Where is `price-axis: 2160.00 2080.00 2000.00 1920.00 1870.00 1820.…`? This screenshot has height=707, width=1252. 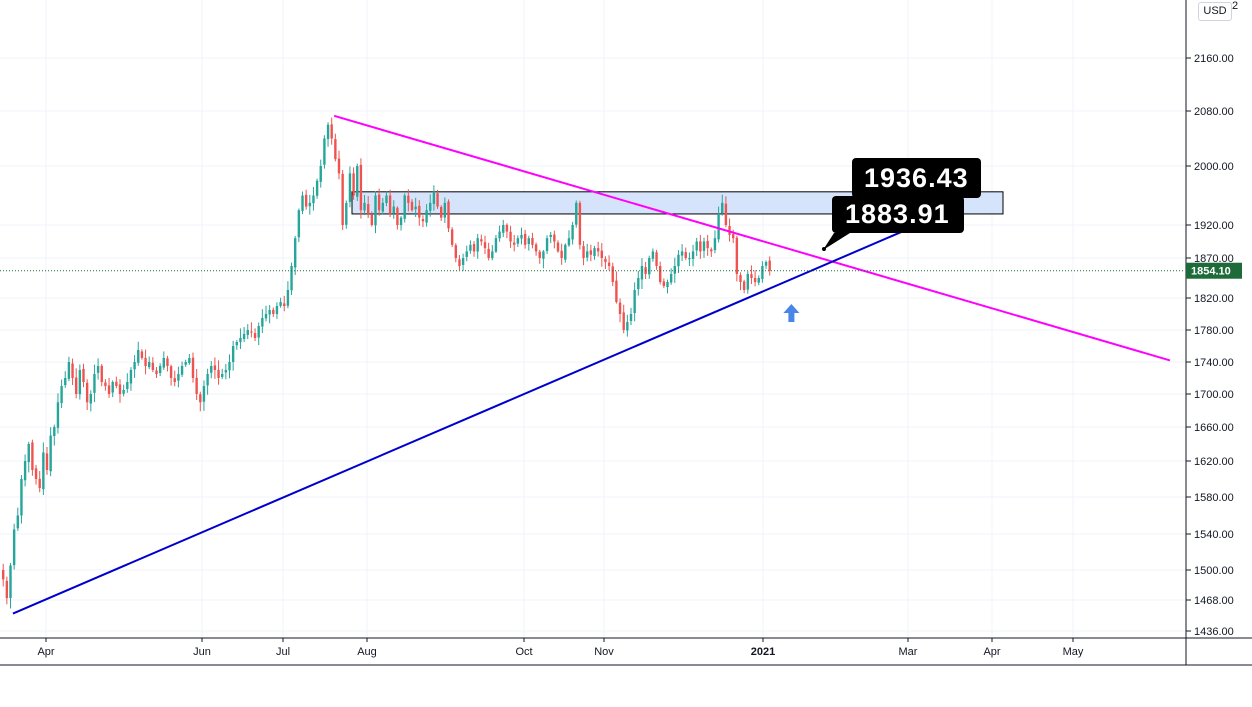 price-axis: 2160.00 2080.00 2000.00 1920.00 1870.00 1820.… is located at coordinates (1214, 345).